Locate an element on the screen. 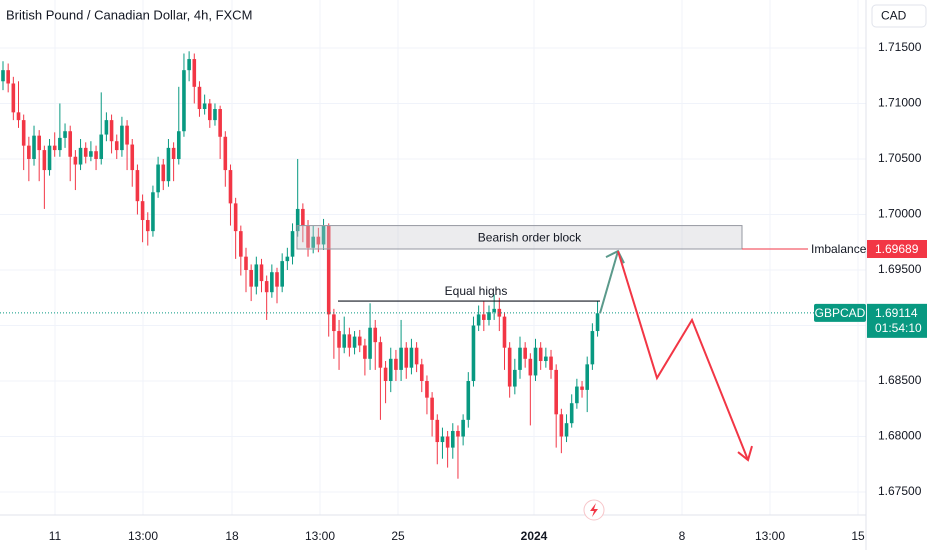  x-tick-label: 13:00 is located at coordinates (143, 536).